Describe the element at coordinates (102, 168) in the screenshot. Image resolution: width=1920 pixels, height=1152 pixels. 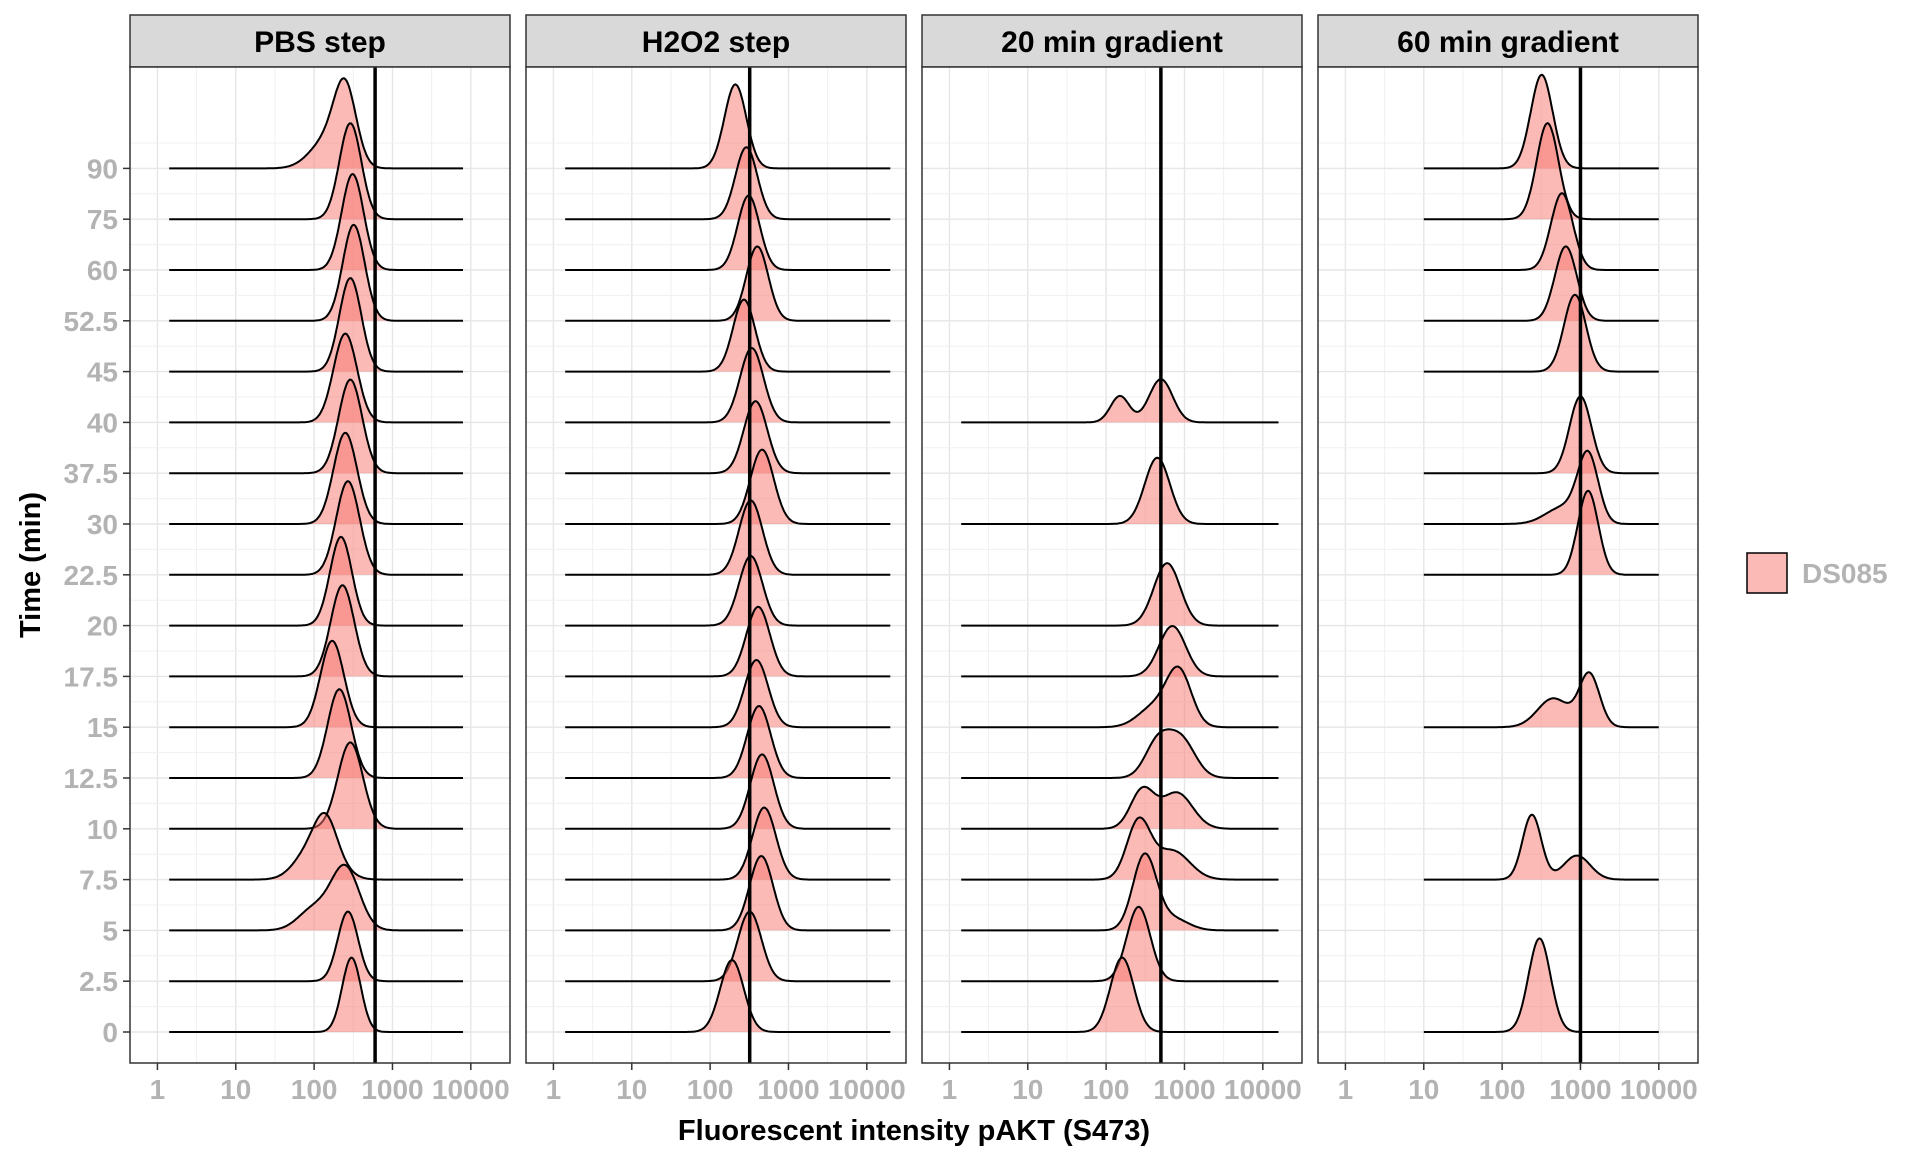
I see `y-tick-label: 90` at that location.